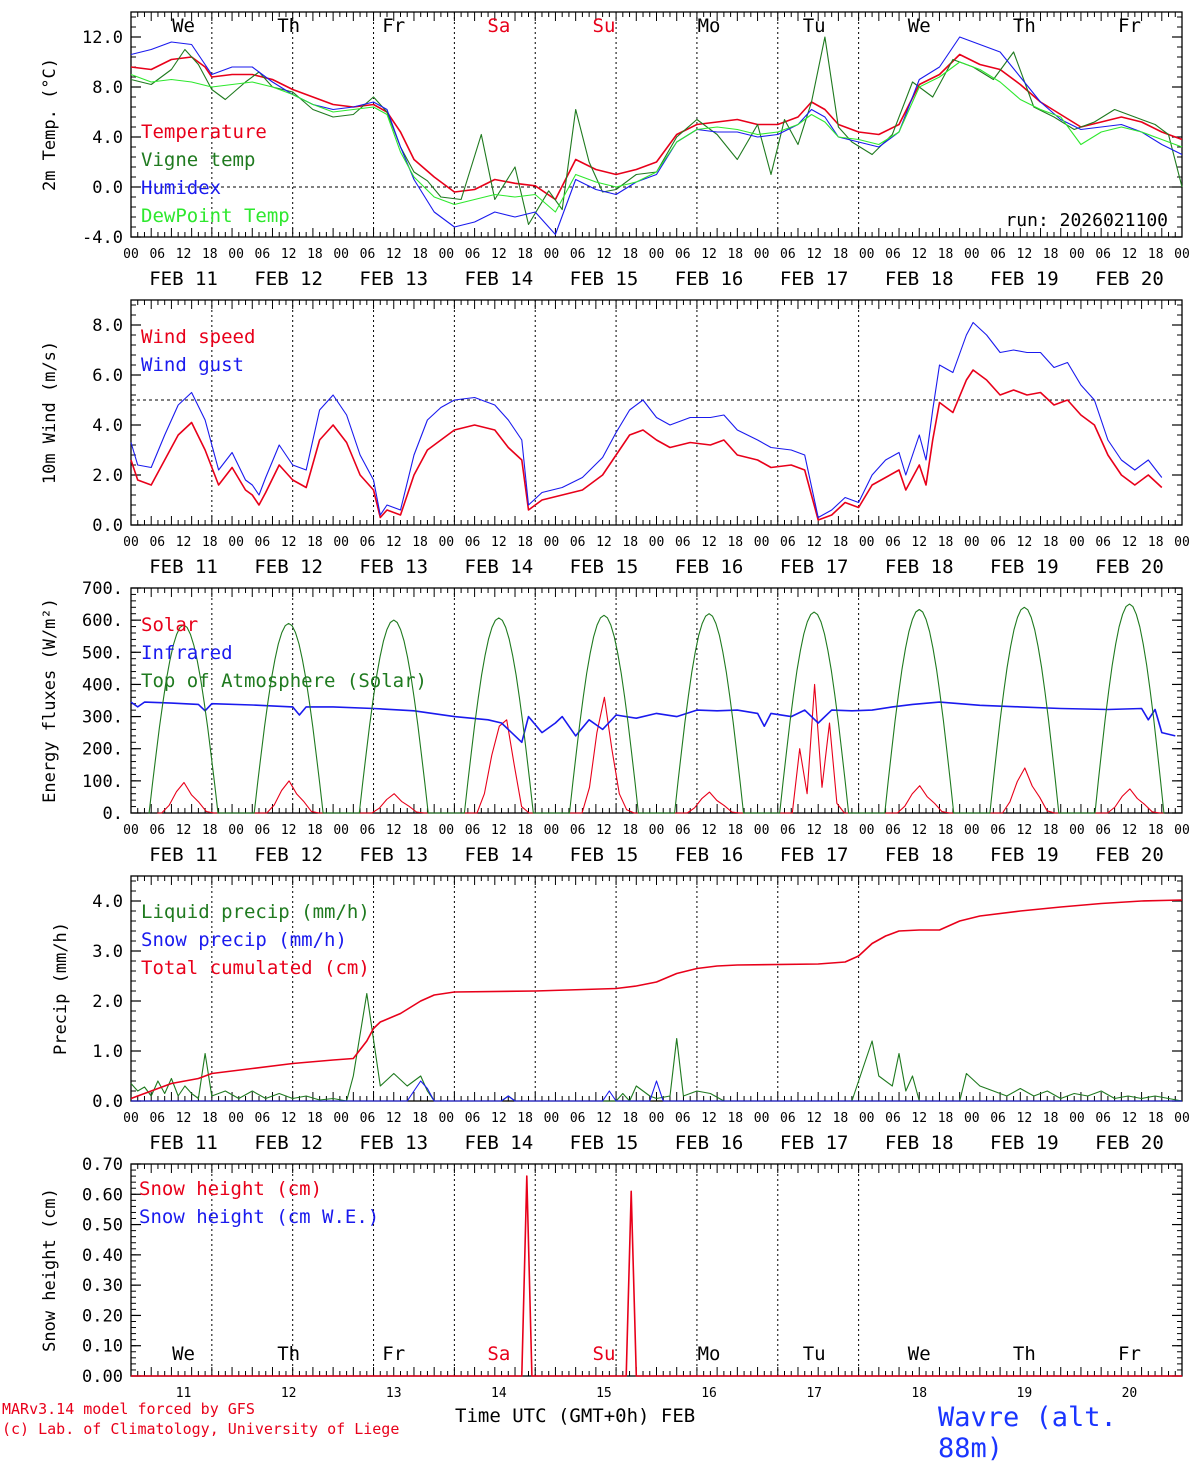 The image size is (1194, 1464). What do you see at coordinates (102, 685) in the screenshot?
I see `y-tick-label: 400.` at bounding box center [102, 685].